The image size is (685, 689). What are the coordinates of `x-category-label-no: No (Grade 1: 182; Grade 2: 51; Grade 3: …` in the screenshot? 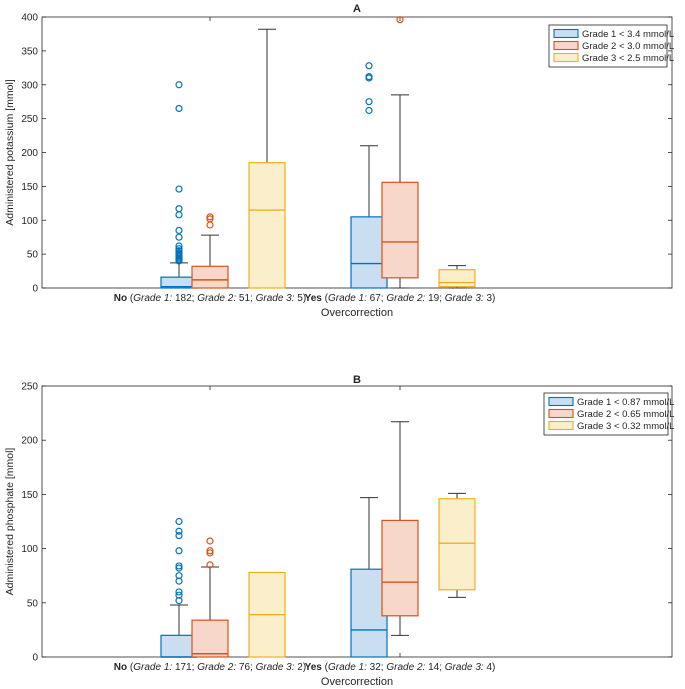 It's located at (210, 298).